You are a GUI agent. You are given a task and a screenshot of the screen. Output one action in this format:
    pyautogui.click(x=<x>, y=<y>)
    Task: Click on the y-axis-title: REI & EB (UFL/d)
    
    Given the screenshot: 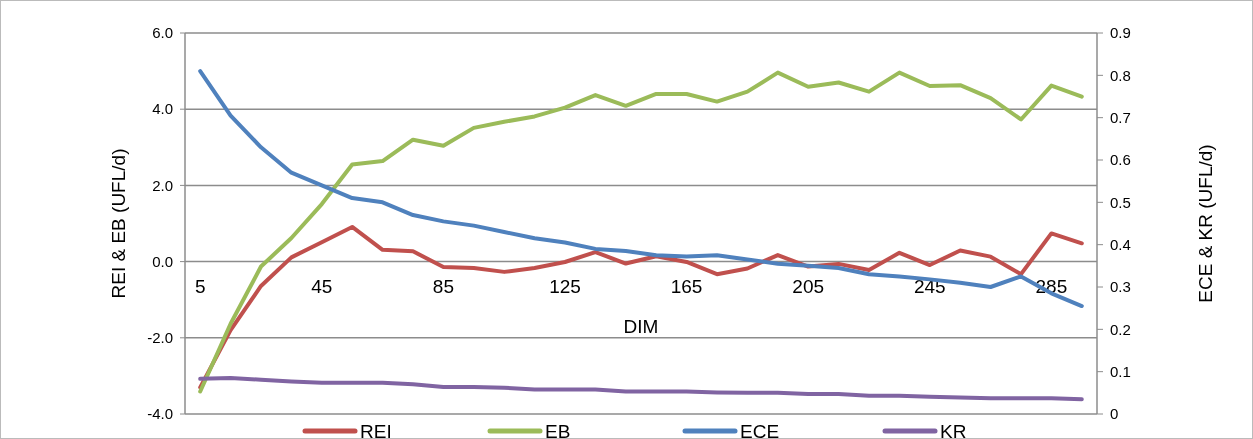 What is the action you would take?
    pyautogui.click(x=118, y=223)
    